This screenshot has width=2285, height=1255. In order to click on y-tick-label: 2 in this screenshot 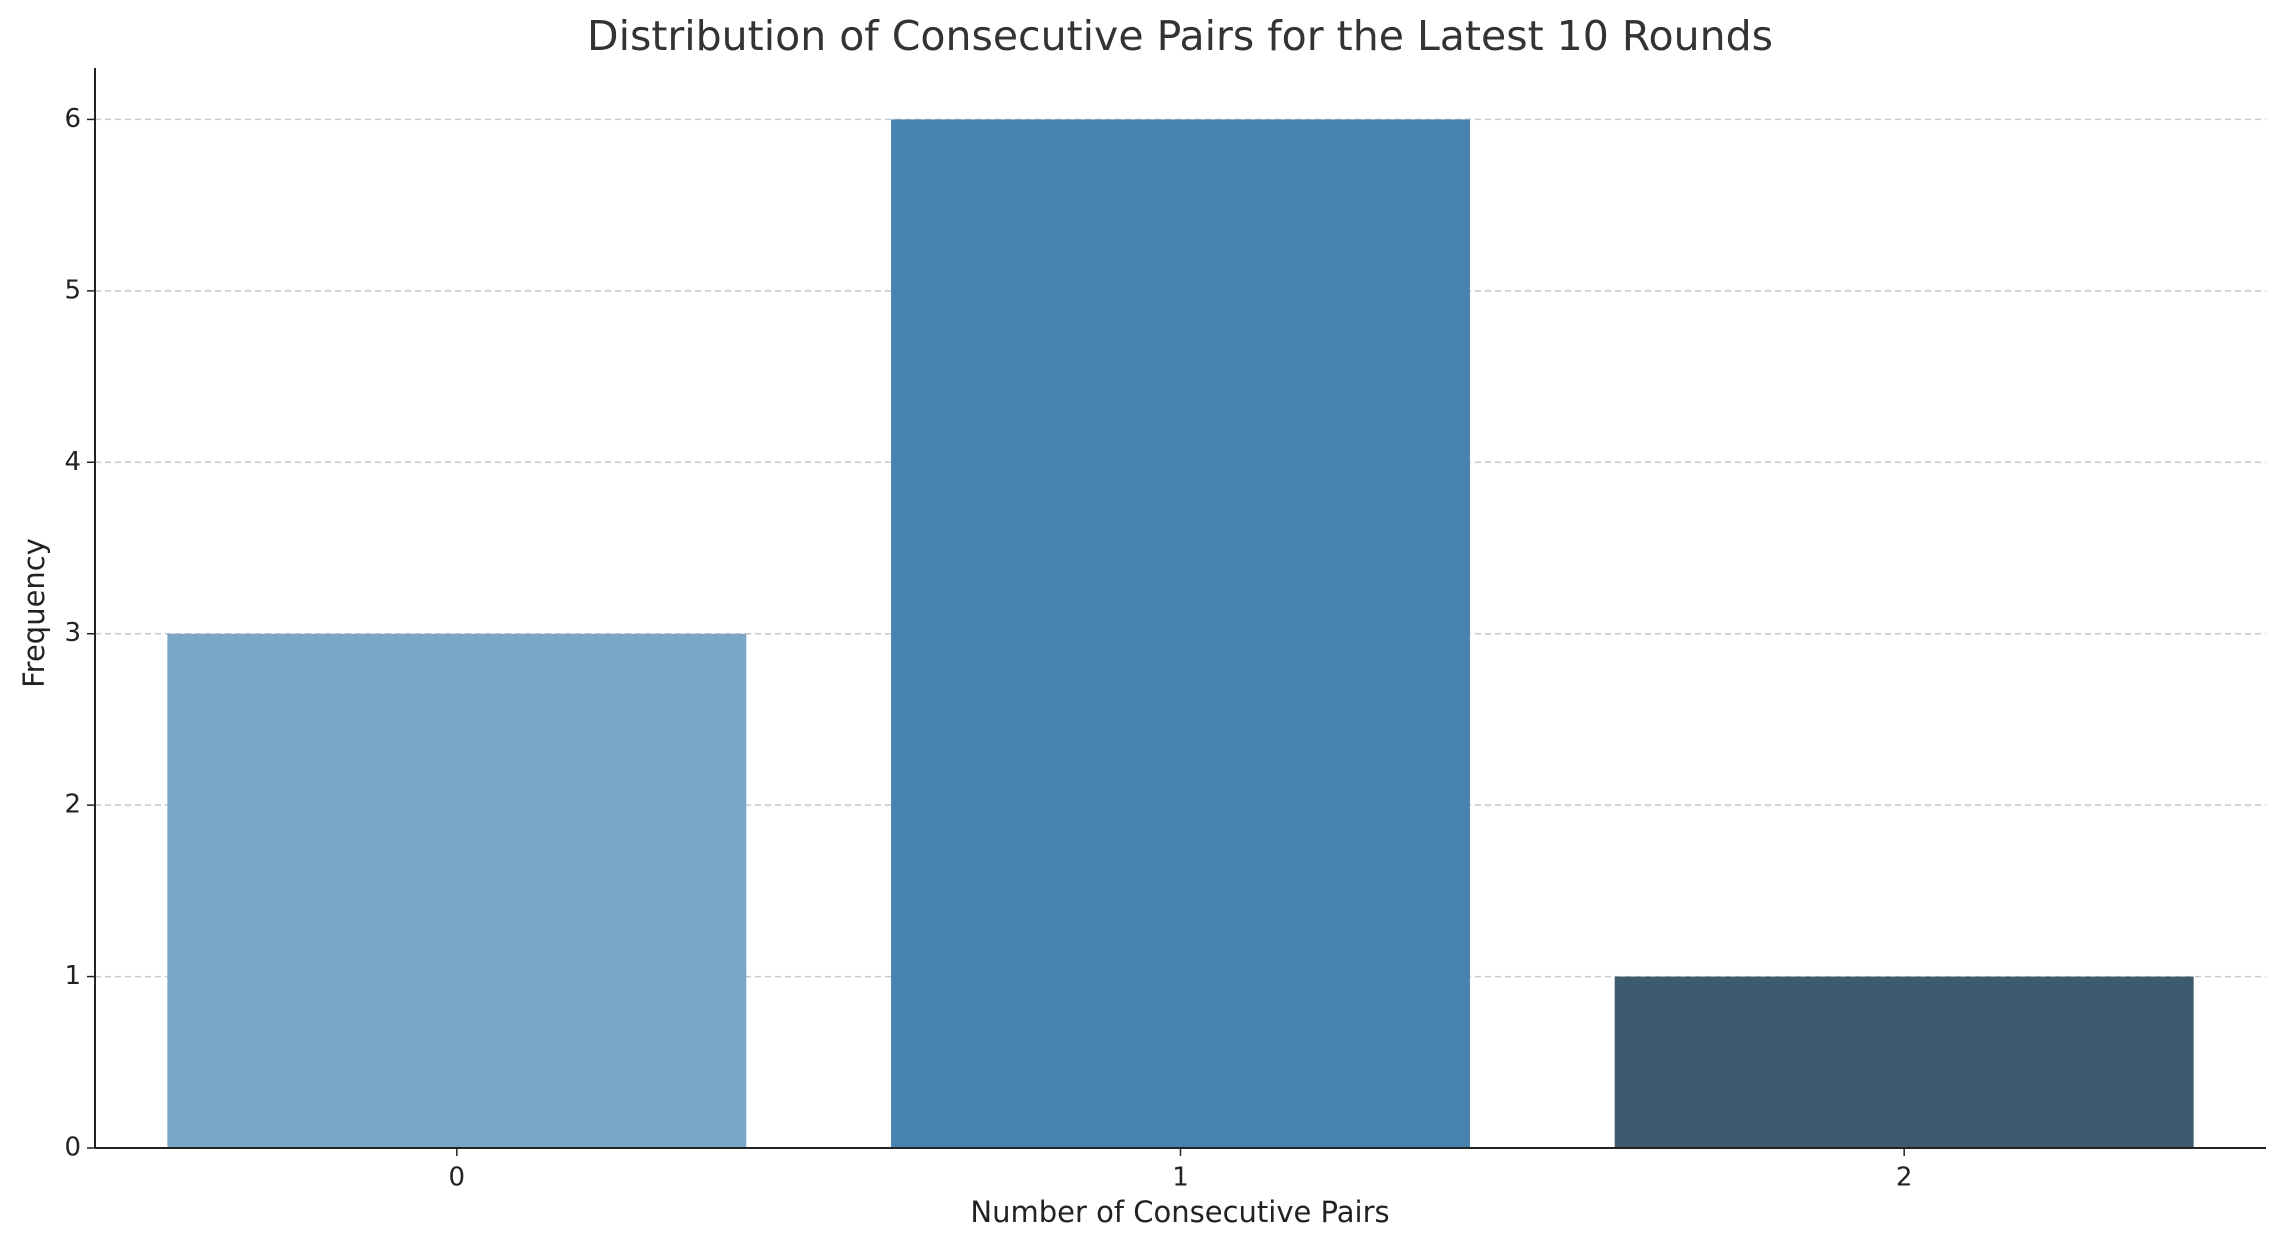, I will do `click(72, 805)`.